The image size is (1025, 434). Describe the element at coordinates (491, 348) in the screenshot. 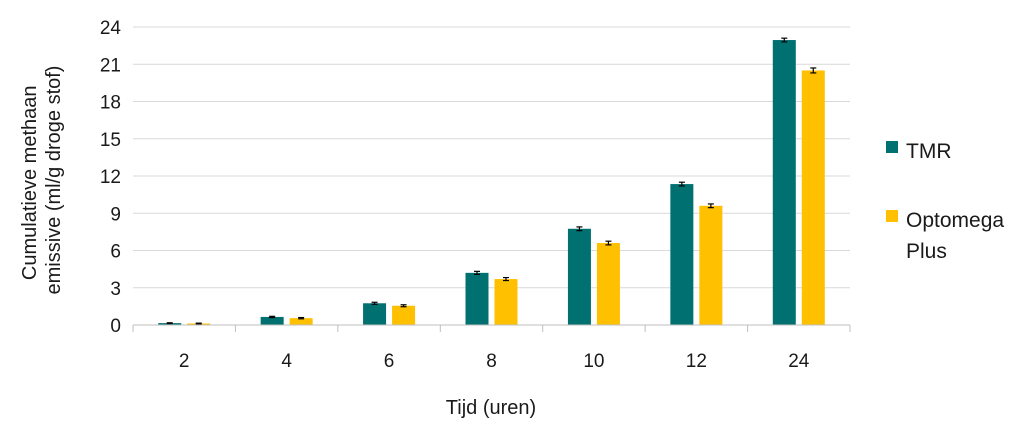

I see `x-axis: 2 4 6 8 10 12 24` at that location.